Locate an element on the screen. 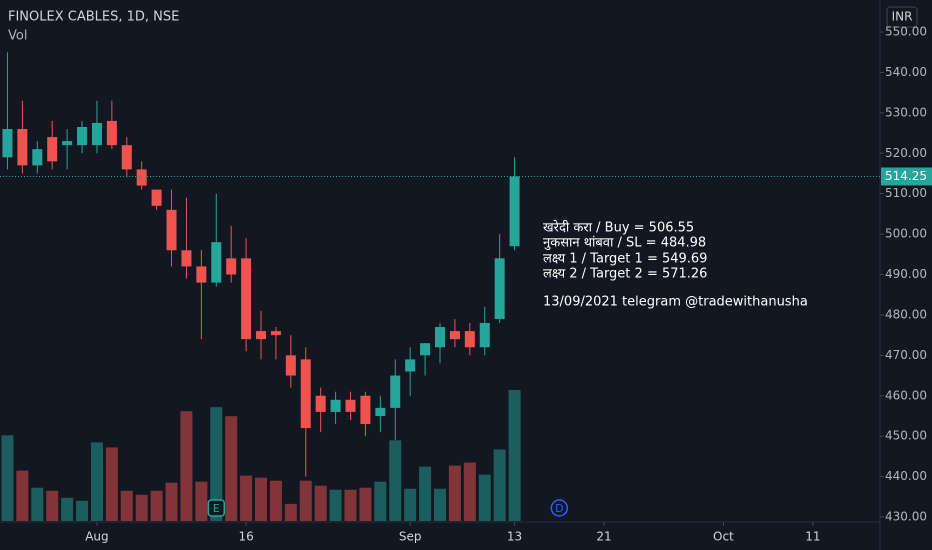 This screenshot has width=932, height=550. y-tick-label: 510.00 is located at coordinates (906, 193).